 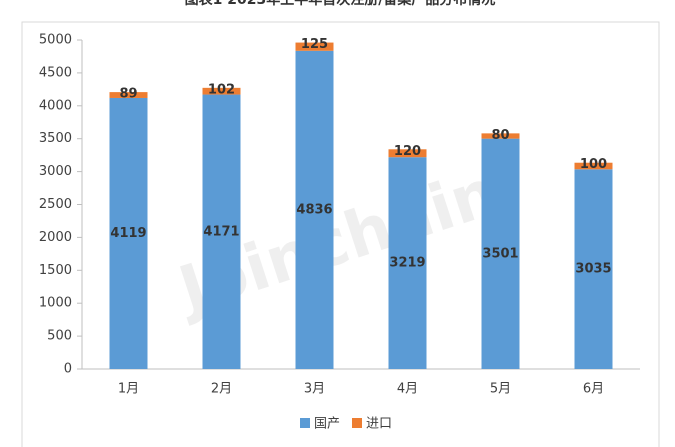 What do you see at coordinates (55, 105) in the screenshot?
I see `y-tick-label: 4000` at bounding box center [55, 105].